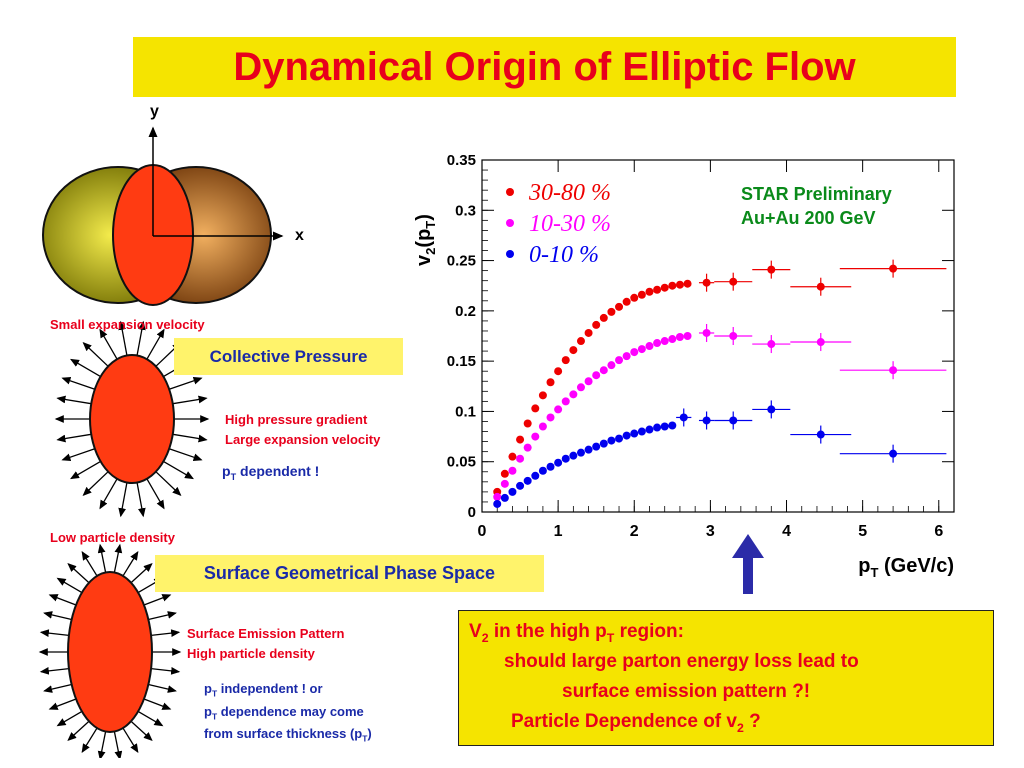  Describe the element at coordinates (112, 537) in the screenshot. I see `low-density-label: Low particle density` at that location.